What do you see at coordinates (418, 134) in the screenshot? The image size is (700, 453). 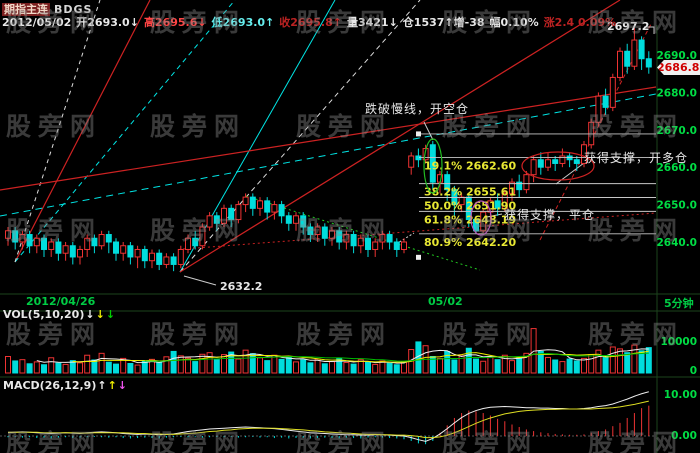 I see `fib-anchor-marker` at bounding box center [418, 134].